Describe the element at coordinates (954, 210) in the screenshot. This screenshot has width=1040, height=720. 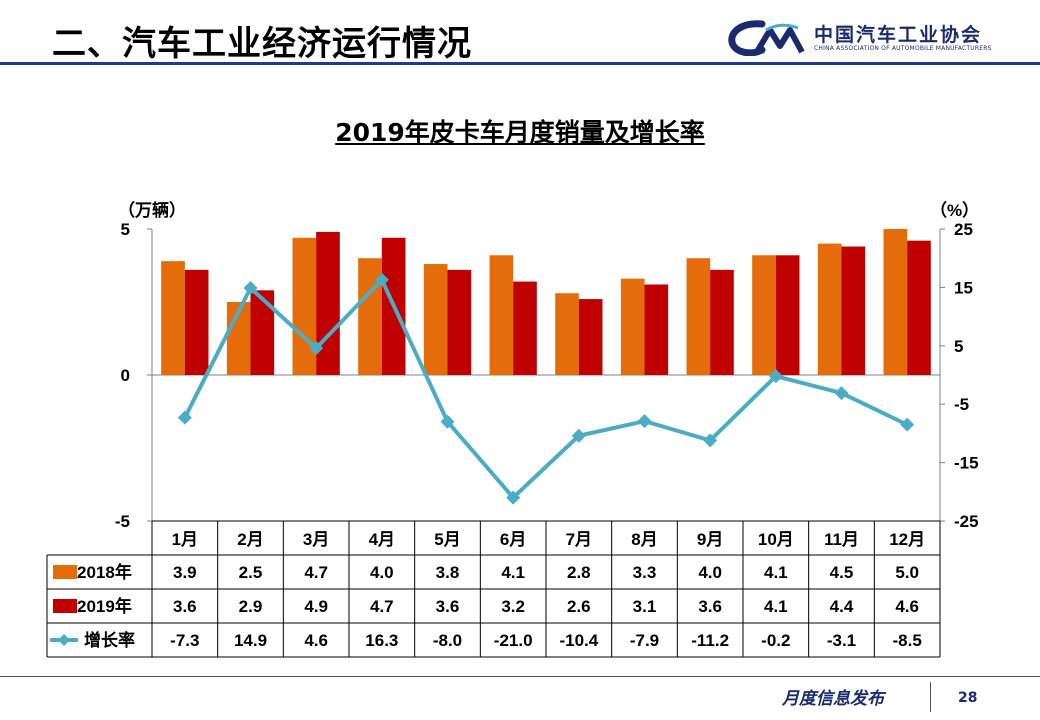
I see `y-right-unit-label: （%）` at that location.